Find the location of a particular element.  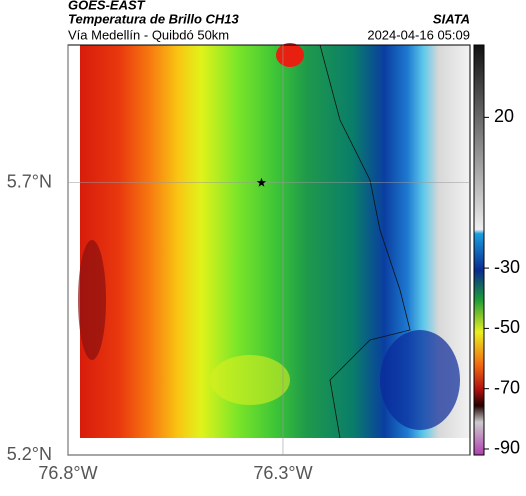

colorbar is located at coordinates (479, 250).